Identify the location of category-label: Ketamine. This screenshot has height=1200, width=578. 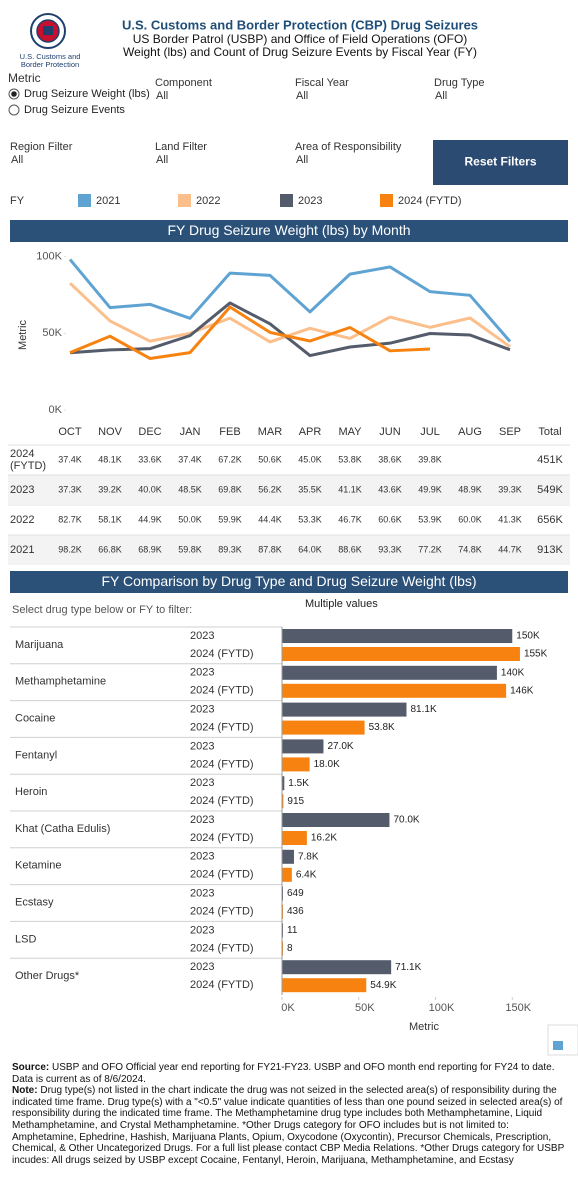
(38, 866).